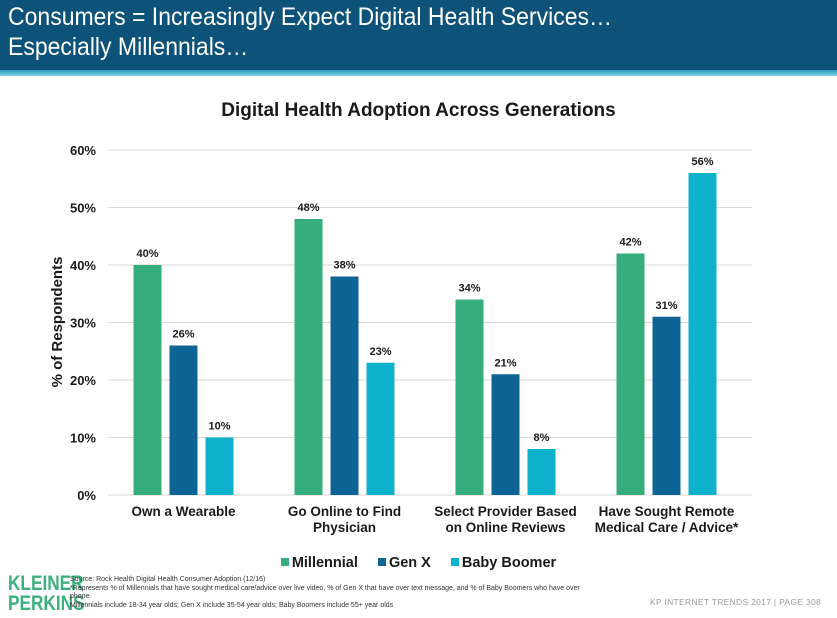 The height and width of the screenshot is (618, 837). I want to click on data-label: 56%, so click(702, 162).